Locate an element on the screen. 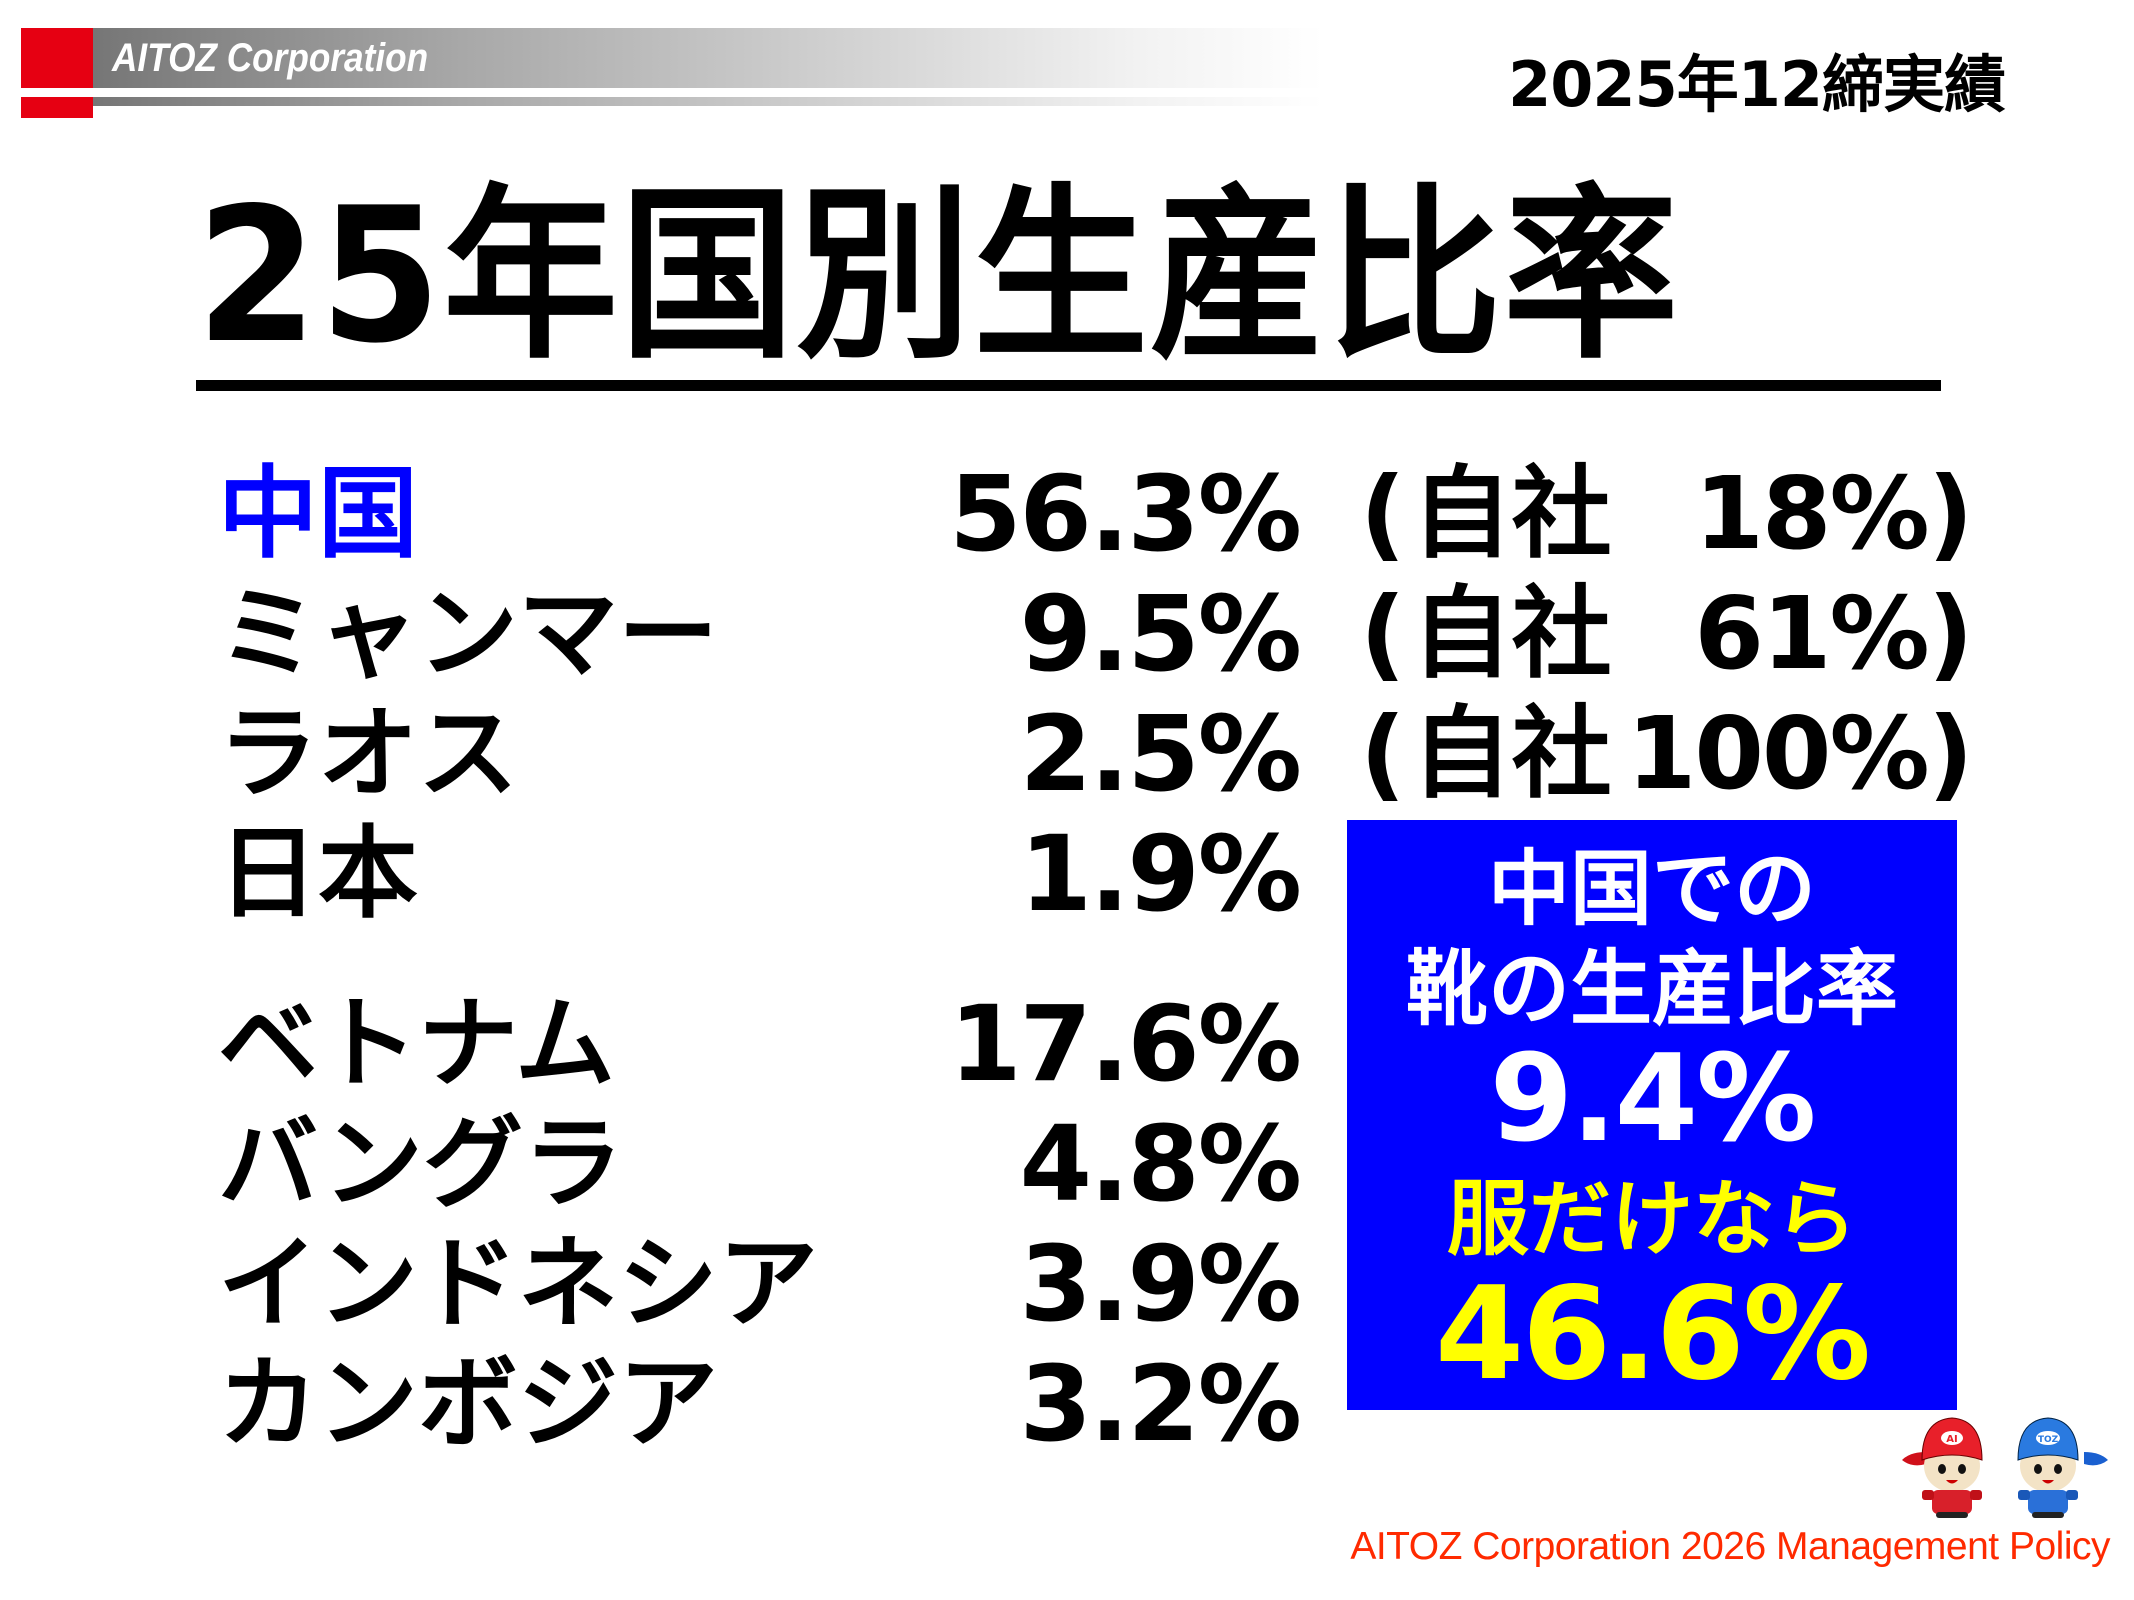  callout-shoes-pct: 9.4% is located at coordinates (1653, 1099).